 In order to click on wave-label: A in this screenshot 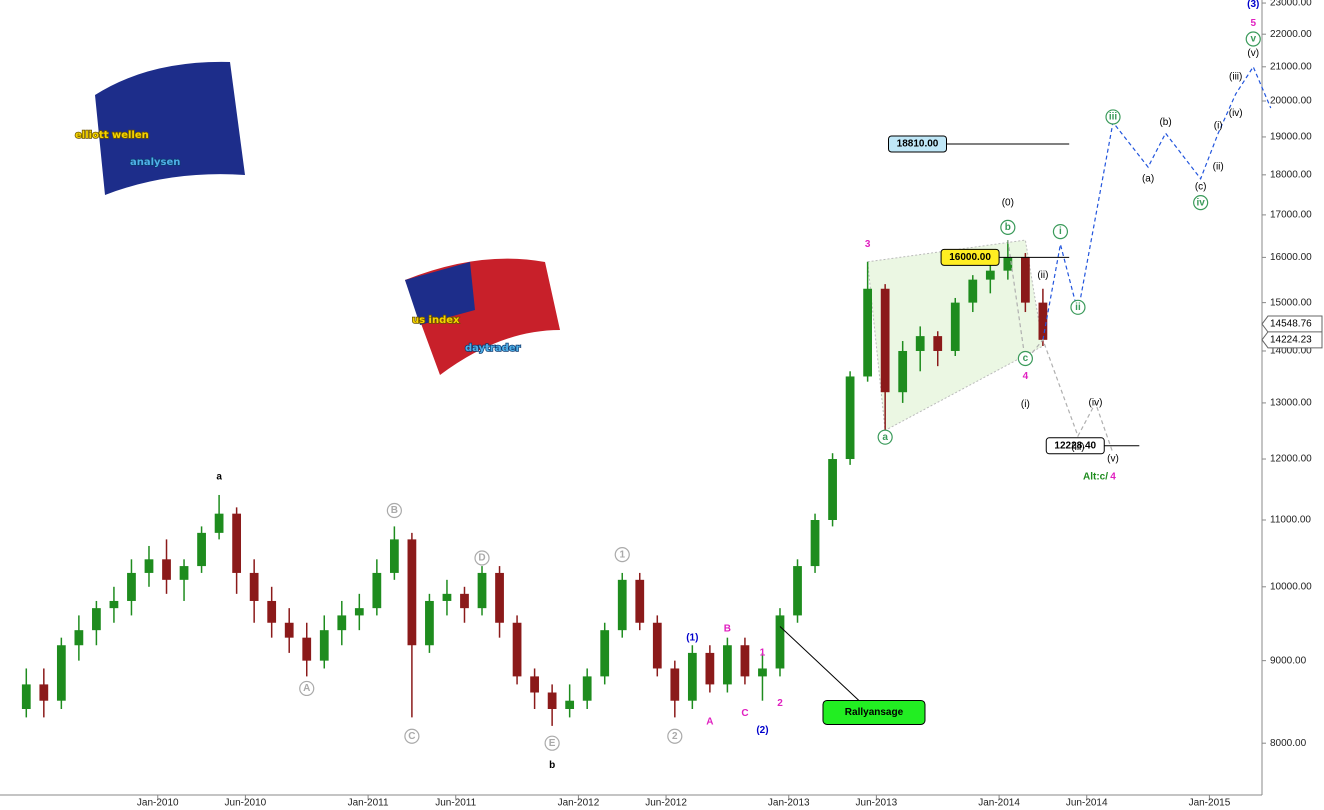, I will do `click(709, 721)`.